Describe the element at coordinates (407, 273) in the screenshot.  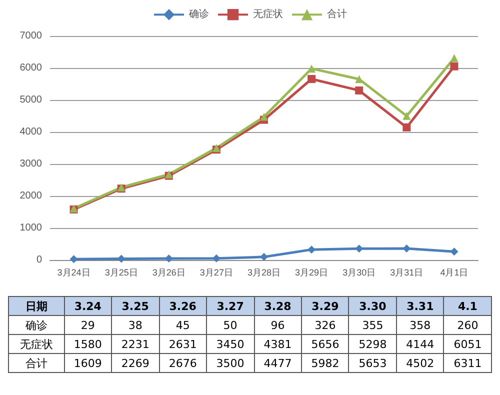
I see `x-tick-label: 3月31日` at that location.